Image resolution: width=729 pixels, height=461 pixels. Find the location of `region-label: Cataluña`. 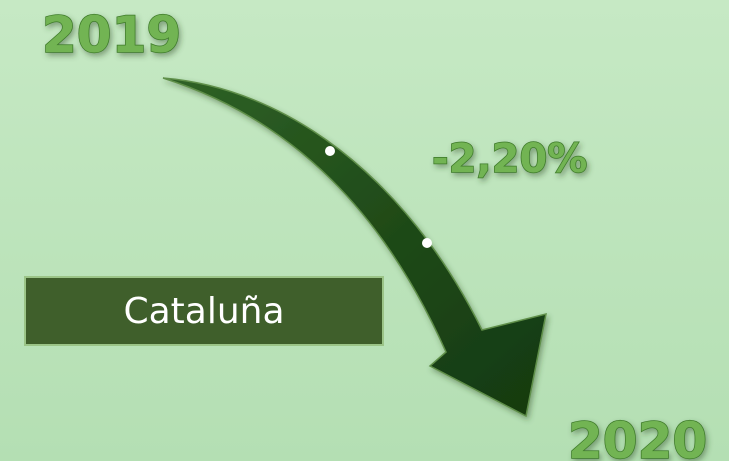

region-label: Cataluña is located at coordinates (203, 311).